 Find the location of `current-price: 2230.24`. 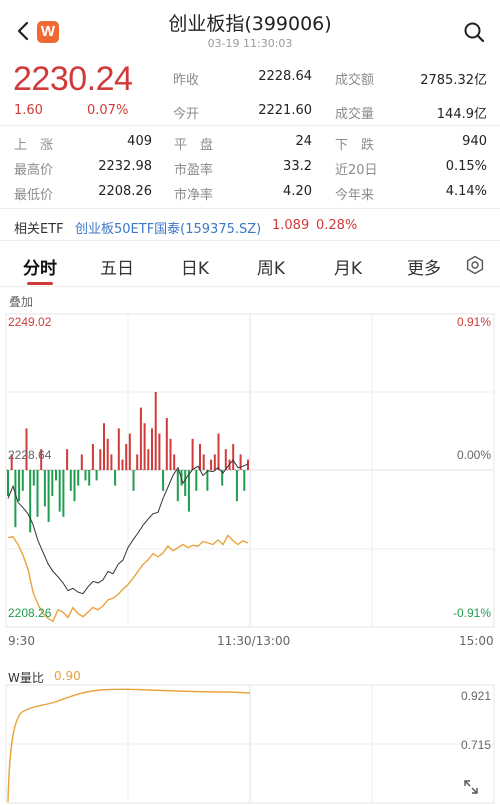

current-price: 2230.24 is located at coordinates (73, 79).